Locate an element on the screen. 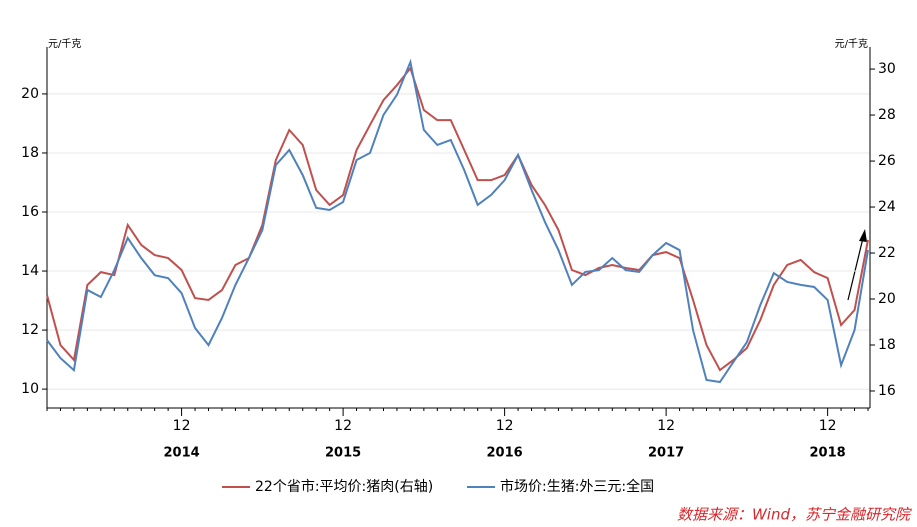 The image size is (917, 527). y-tick-label: 18 is located at coordinates (30, 153).